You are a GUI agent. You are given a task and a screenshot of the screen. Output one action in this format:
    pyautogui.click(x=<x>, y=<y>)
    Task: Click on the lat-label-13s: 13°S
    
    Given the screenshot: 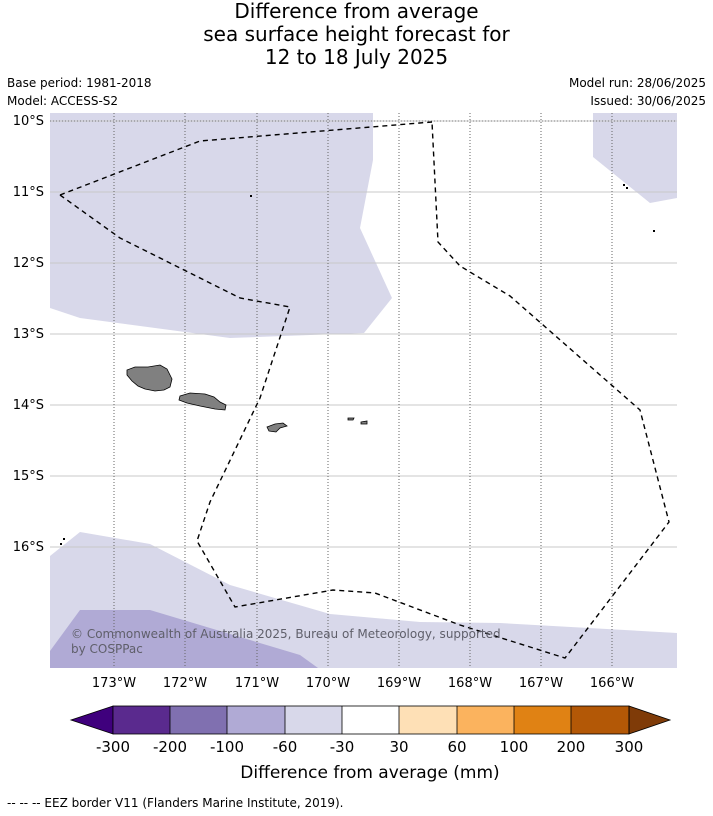 What is the action you would take?
    pyautogui.click(x=28, y=334)
    